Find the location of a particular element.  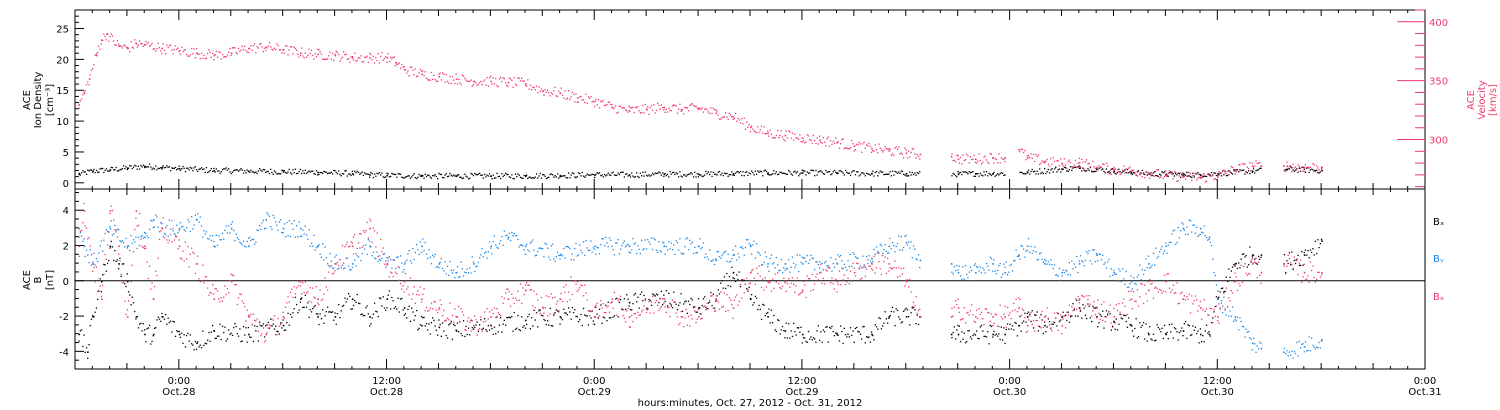

Bx-anchor-point is located at coordinates (145, 334).